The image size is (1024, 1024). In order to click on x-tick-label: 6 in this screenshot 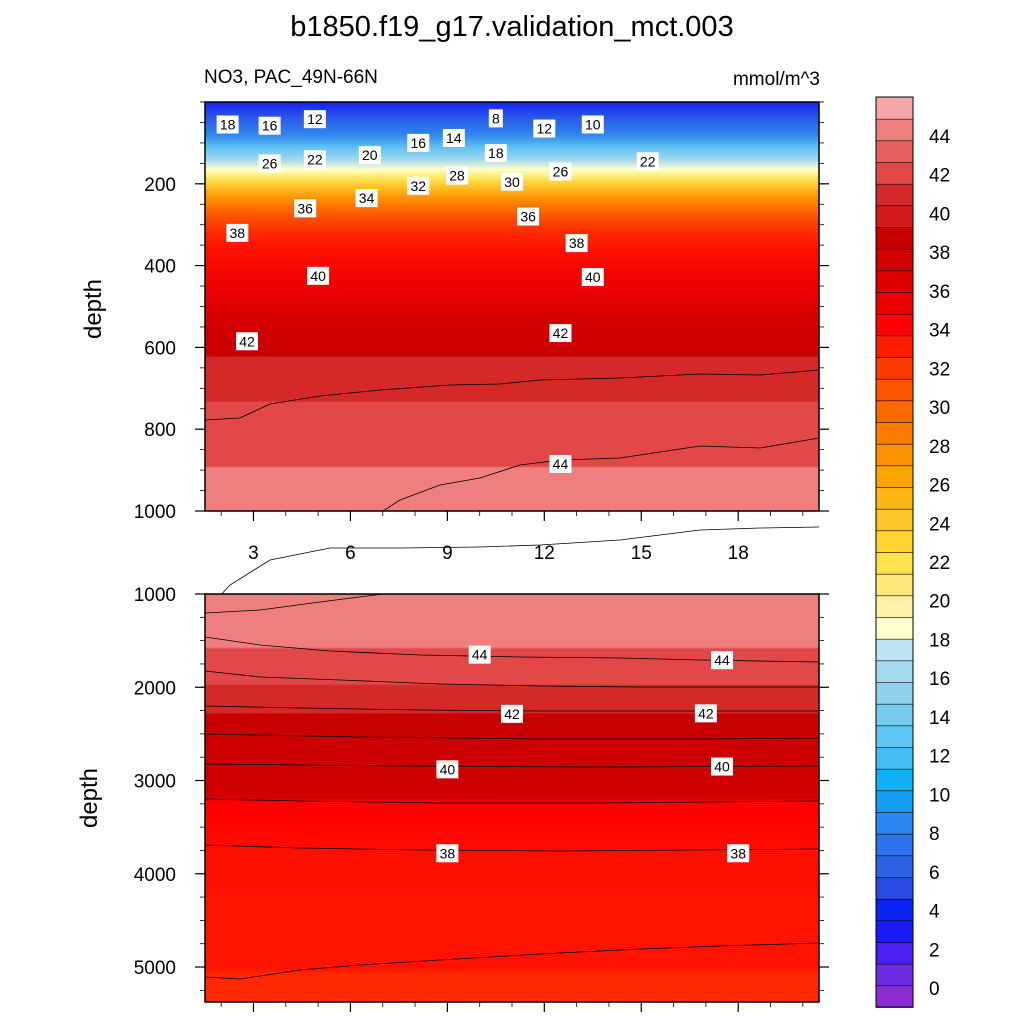, I will do `click(350, 553)`.